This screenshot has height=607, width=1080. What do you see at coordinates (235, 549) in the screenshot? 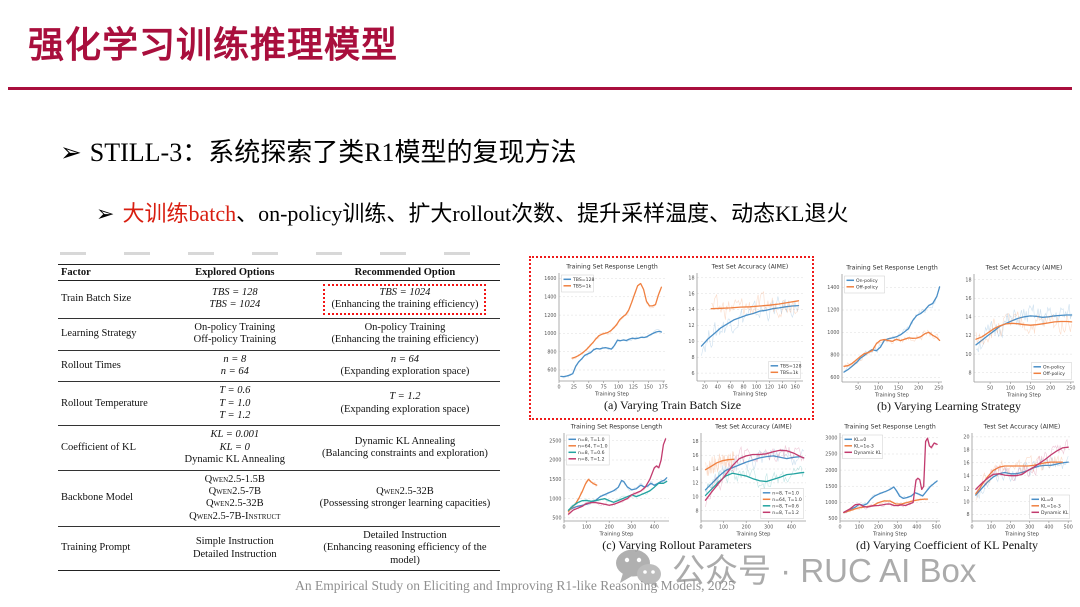
I see `cell-explored: Simple Instruction Detailed Instruction` at bounding box center [235, 549].